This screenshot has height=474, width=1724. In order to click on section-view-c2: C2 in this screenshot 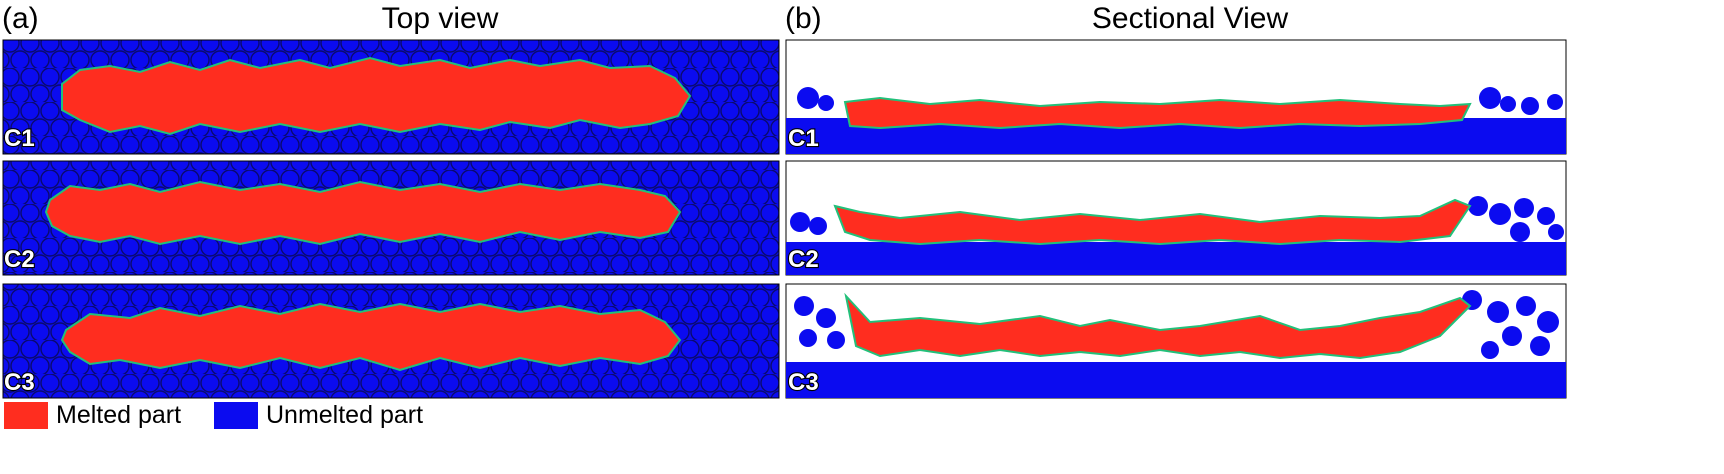, I will do `click(1176, 218)`.